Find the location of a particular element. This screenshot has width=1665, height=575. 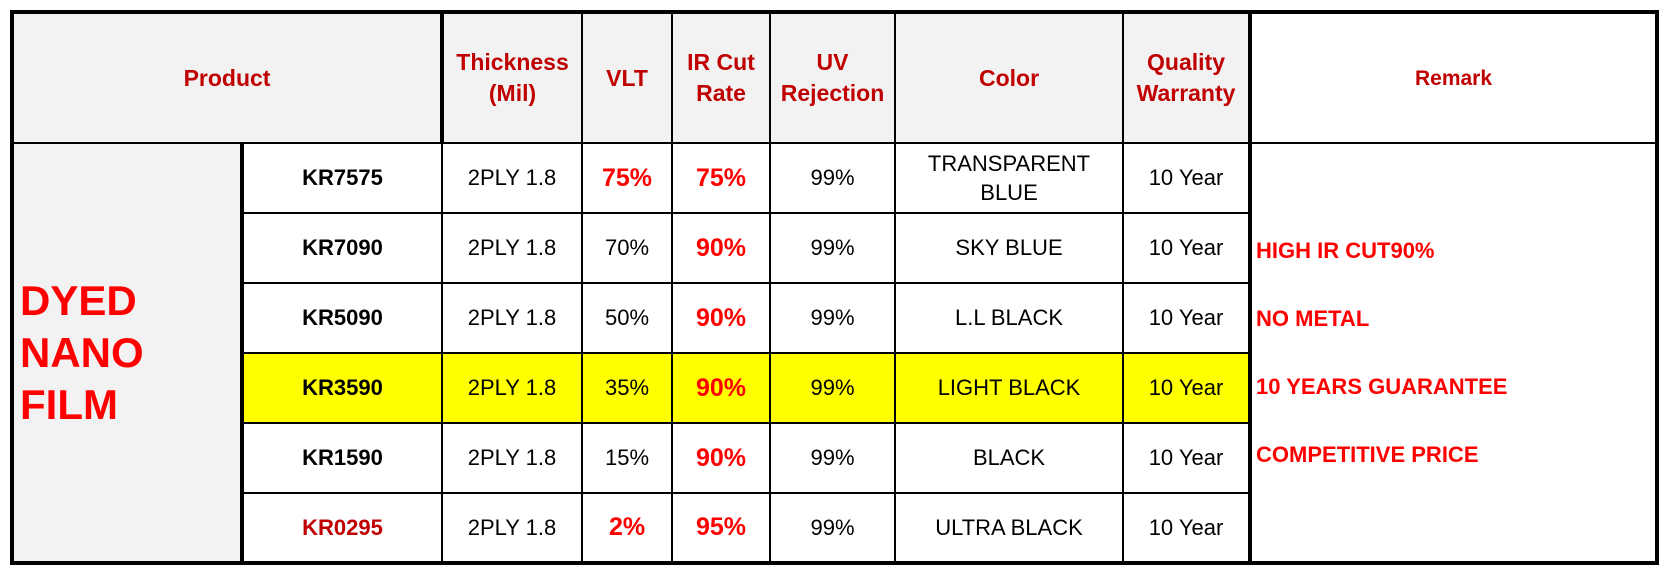

ir-cut-cell: 95% is located at coordinates (721, 528).